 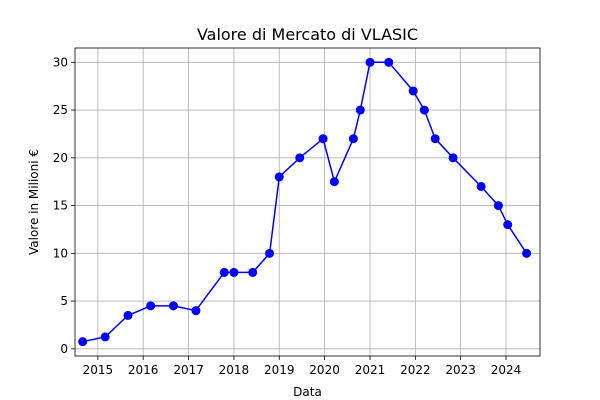 What do you see at coordinates (60, 158) in the screenshot?
I see `y-tick-label: 20` at bounding box center [60, 158].